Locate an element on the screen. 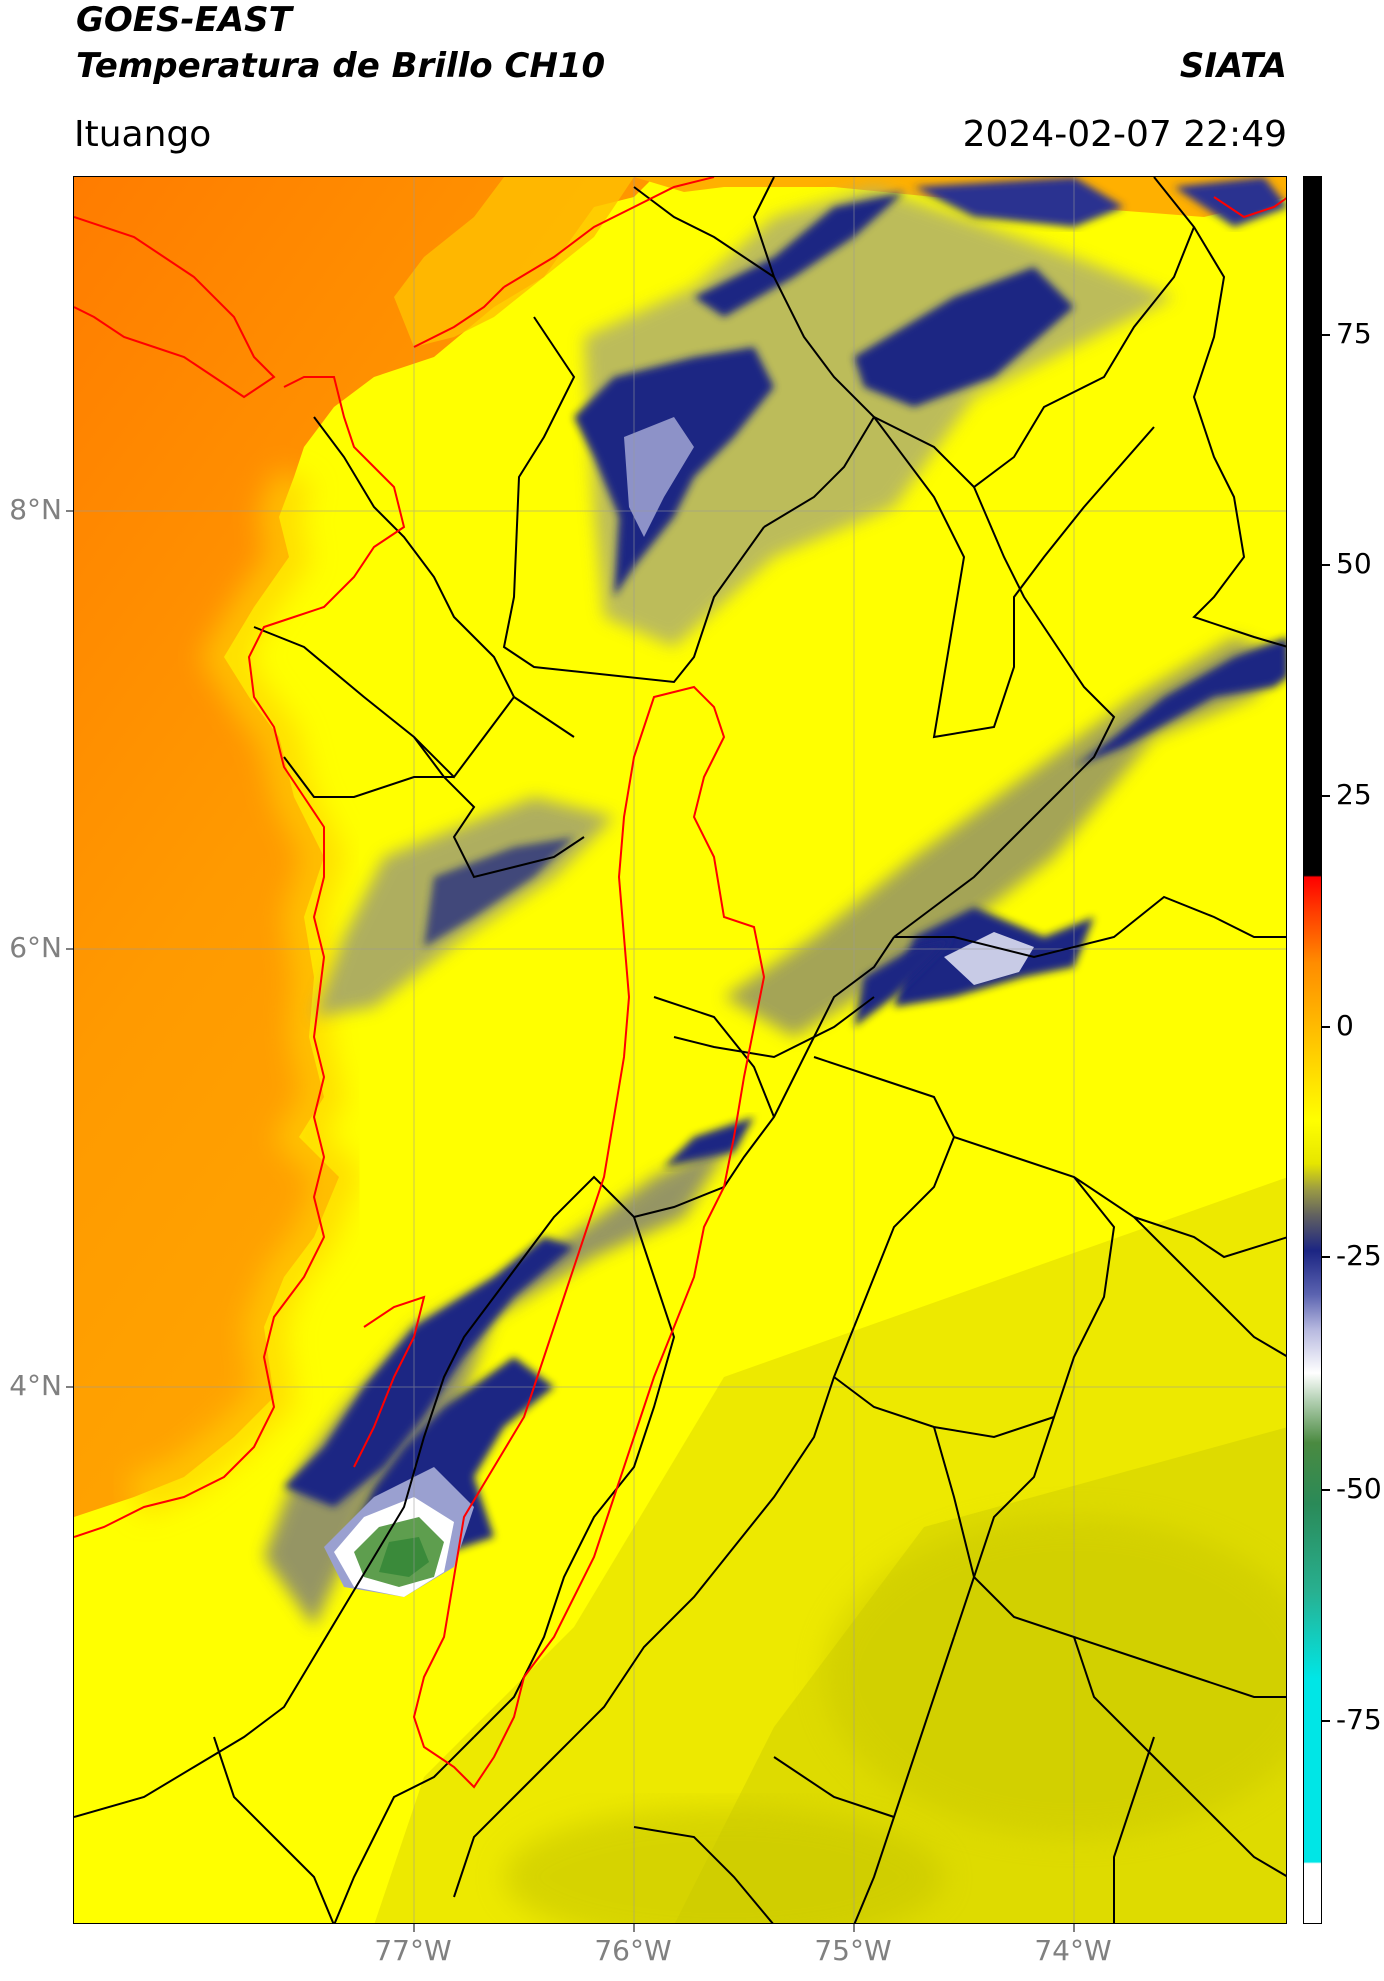 The image size is (1384, 1981). lon-label-76: 76°W is located at coordinates (633, 1950).